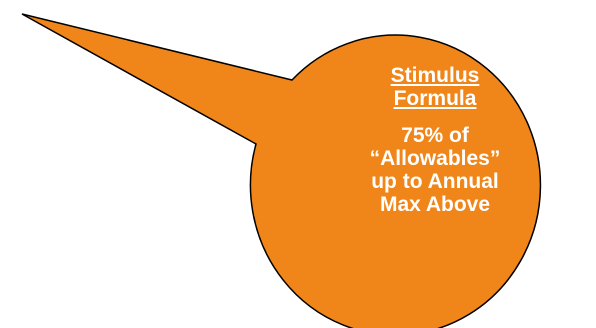 The width and height of the screenshot is (596, 328). I want to click on callout-body-line-4: Max Above, so click(435, 204).